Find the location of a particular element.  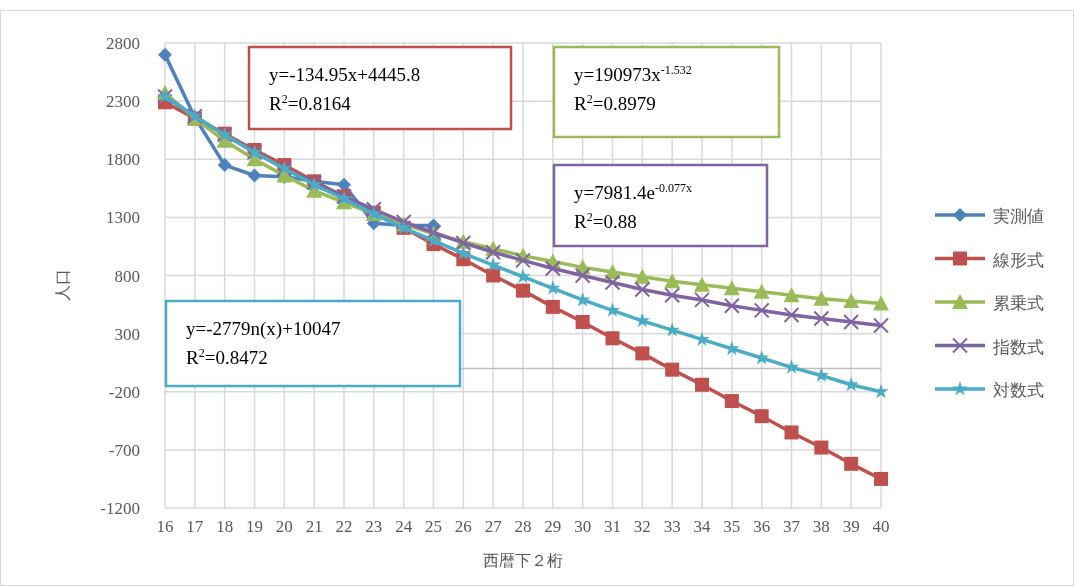

legend-label: 対数式 is located at coordinates (1018, 390).